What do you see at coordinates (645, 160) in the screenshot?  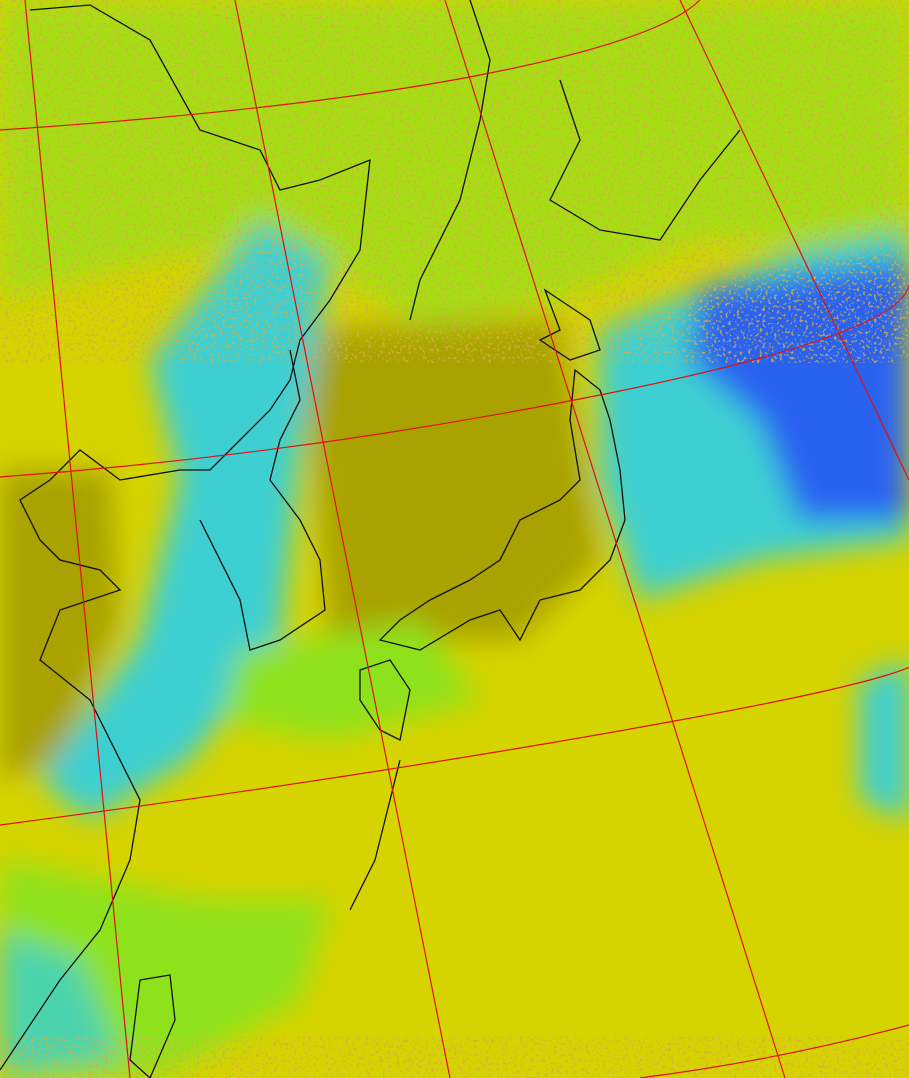 I see `coastline-kamchatka` at bounding box center [645, 160].